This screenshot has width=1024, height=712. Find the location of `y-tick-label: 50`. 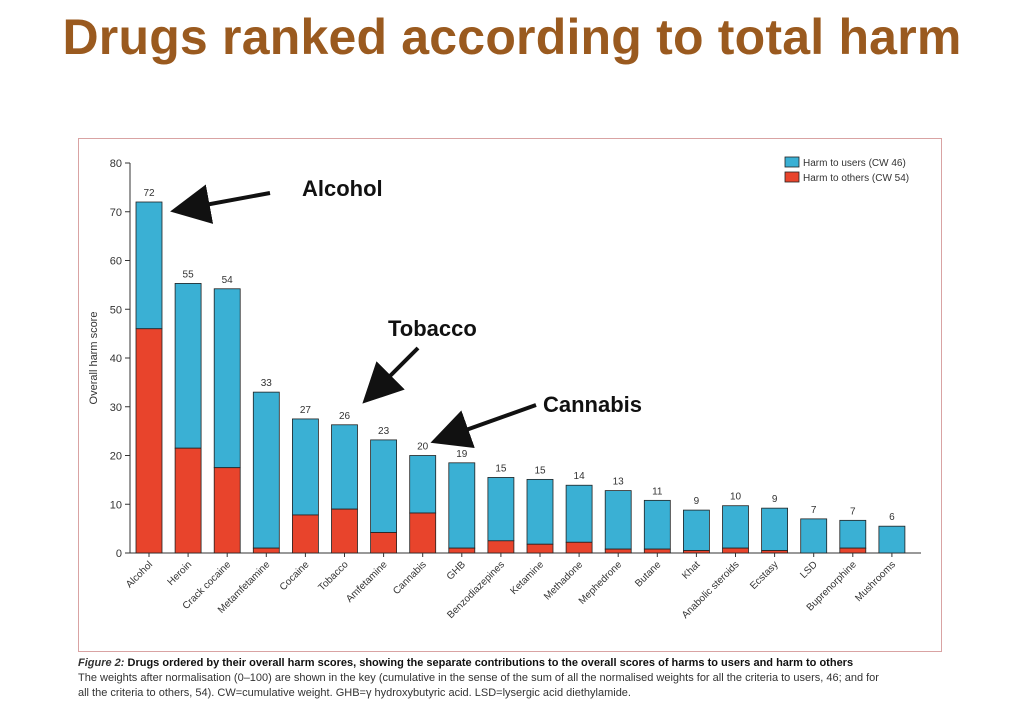

y-tick-label: 50 is located at coordinates (116, 310).